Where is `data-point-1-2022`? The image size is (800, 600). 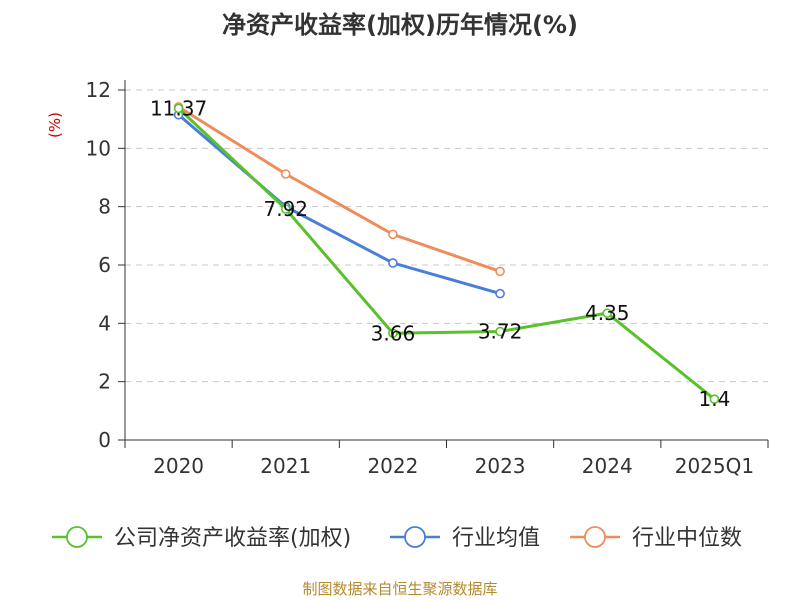
data-point-1-2022 is located at coordinates (393, 263).